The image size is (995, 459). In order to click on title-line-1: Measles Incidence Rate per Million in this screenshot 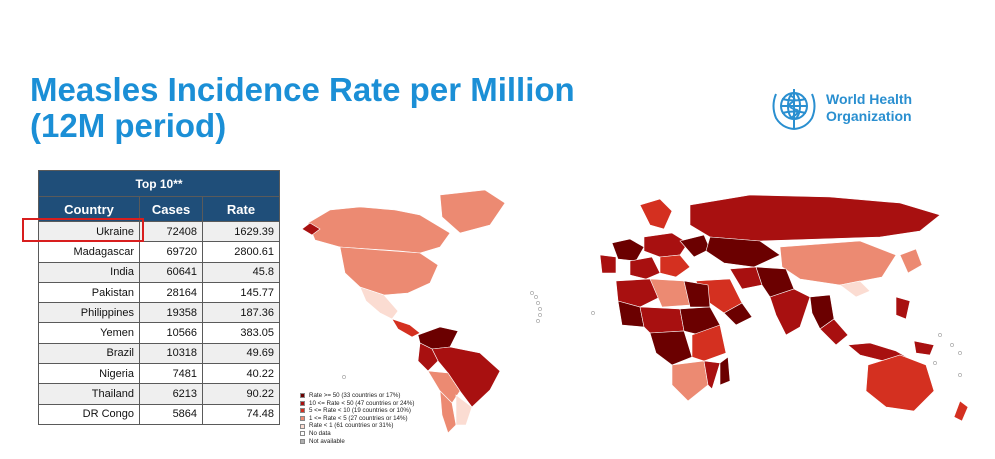, I will do `click(302, 89)`.